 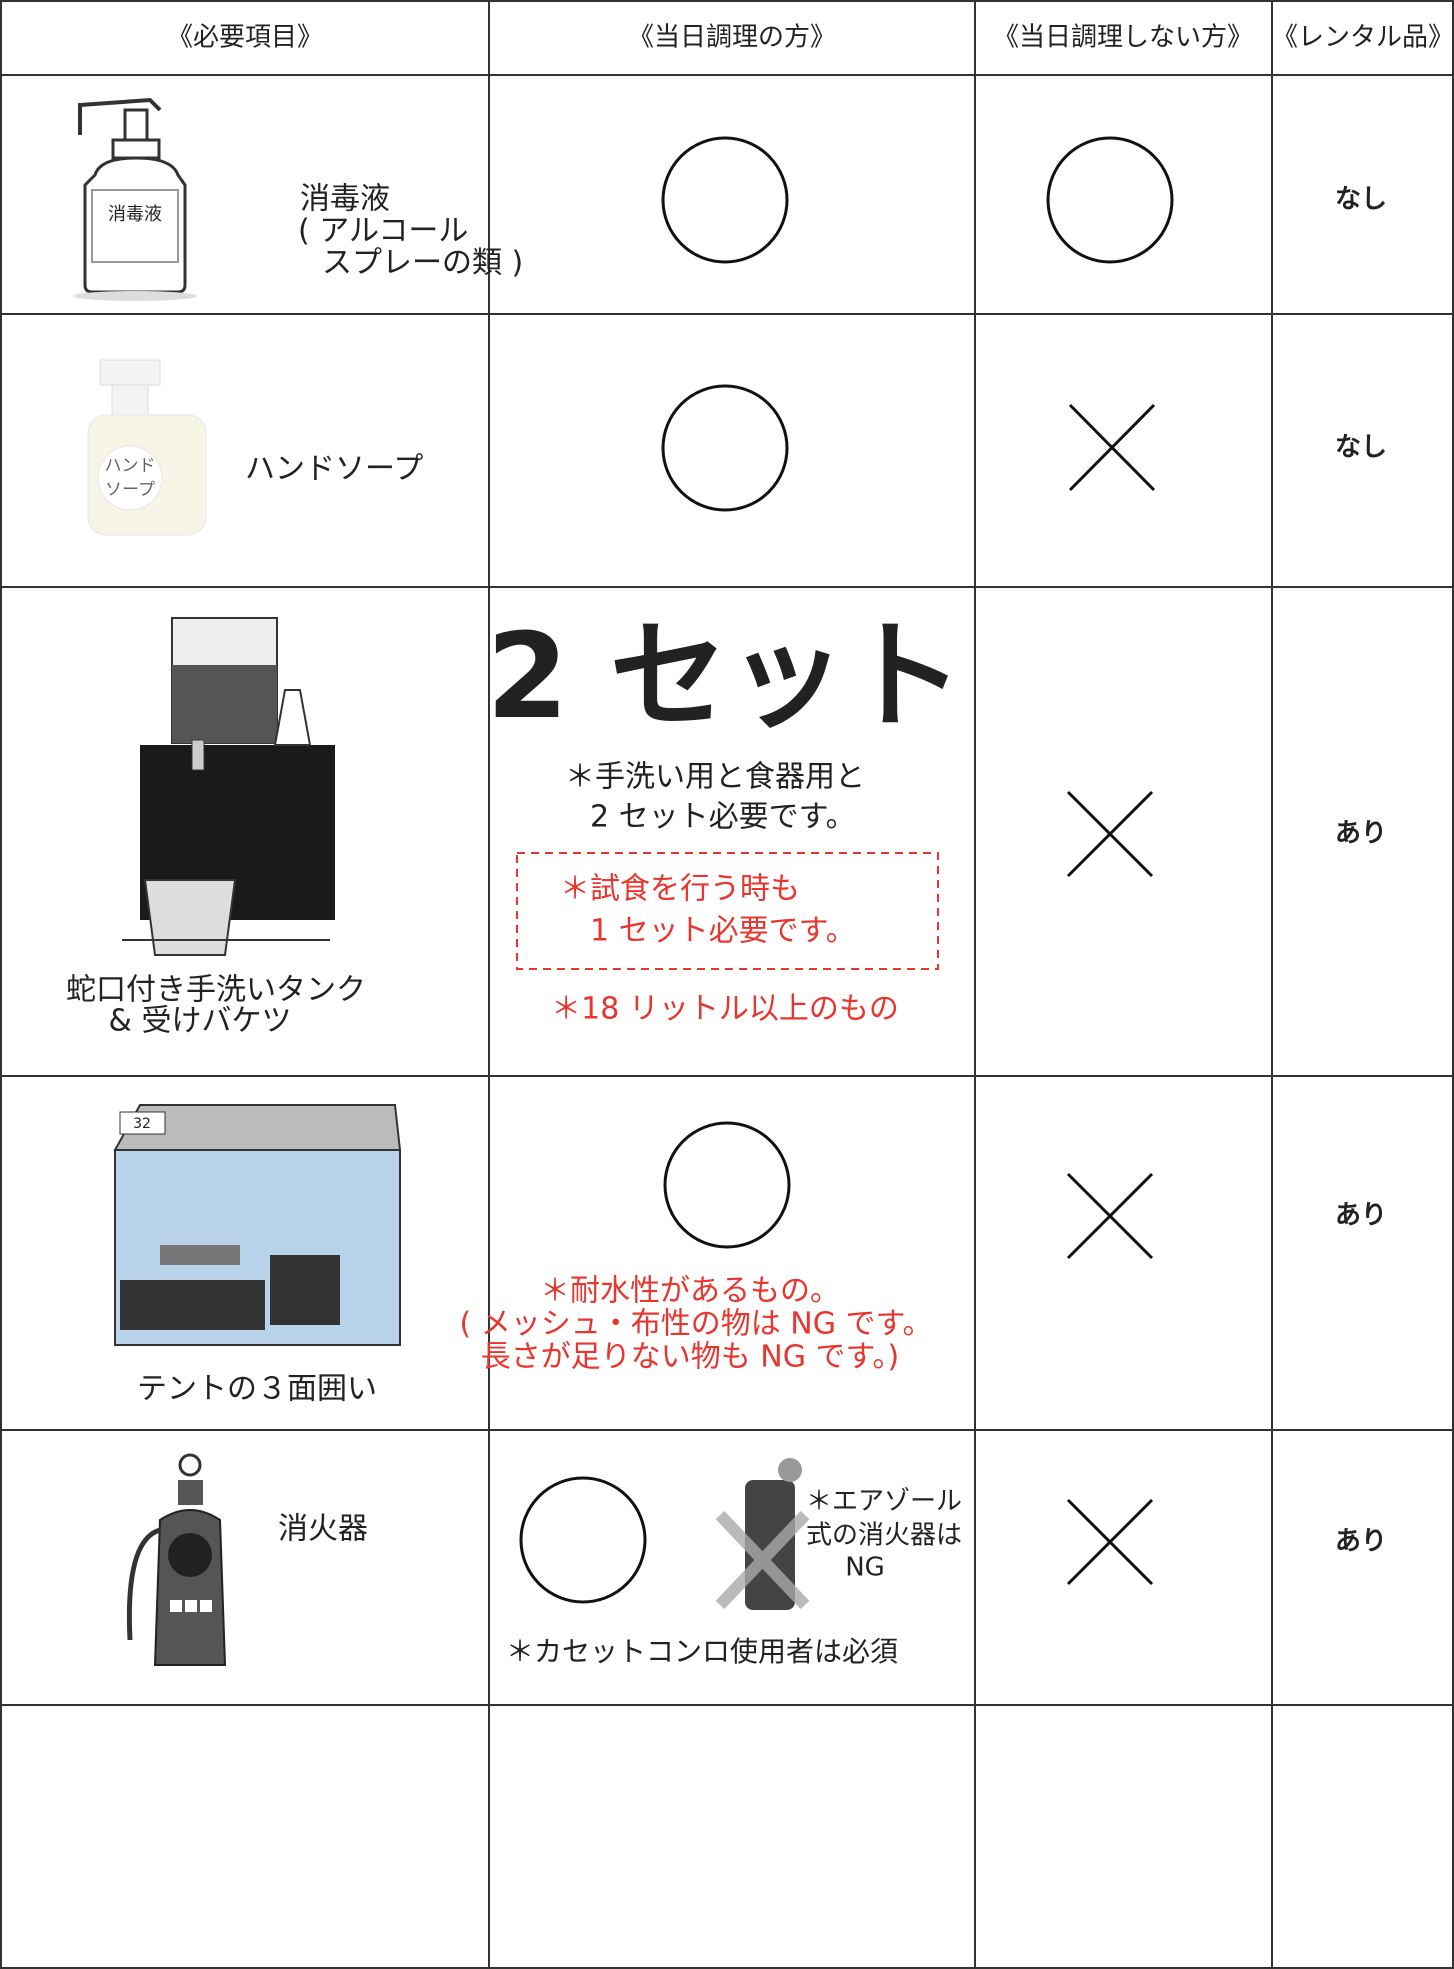 I want to click on note: ＊カセットコンロ使用者は必須, so click(x=702, y=1651).